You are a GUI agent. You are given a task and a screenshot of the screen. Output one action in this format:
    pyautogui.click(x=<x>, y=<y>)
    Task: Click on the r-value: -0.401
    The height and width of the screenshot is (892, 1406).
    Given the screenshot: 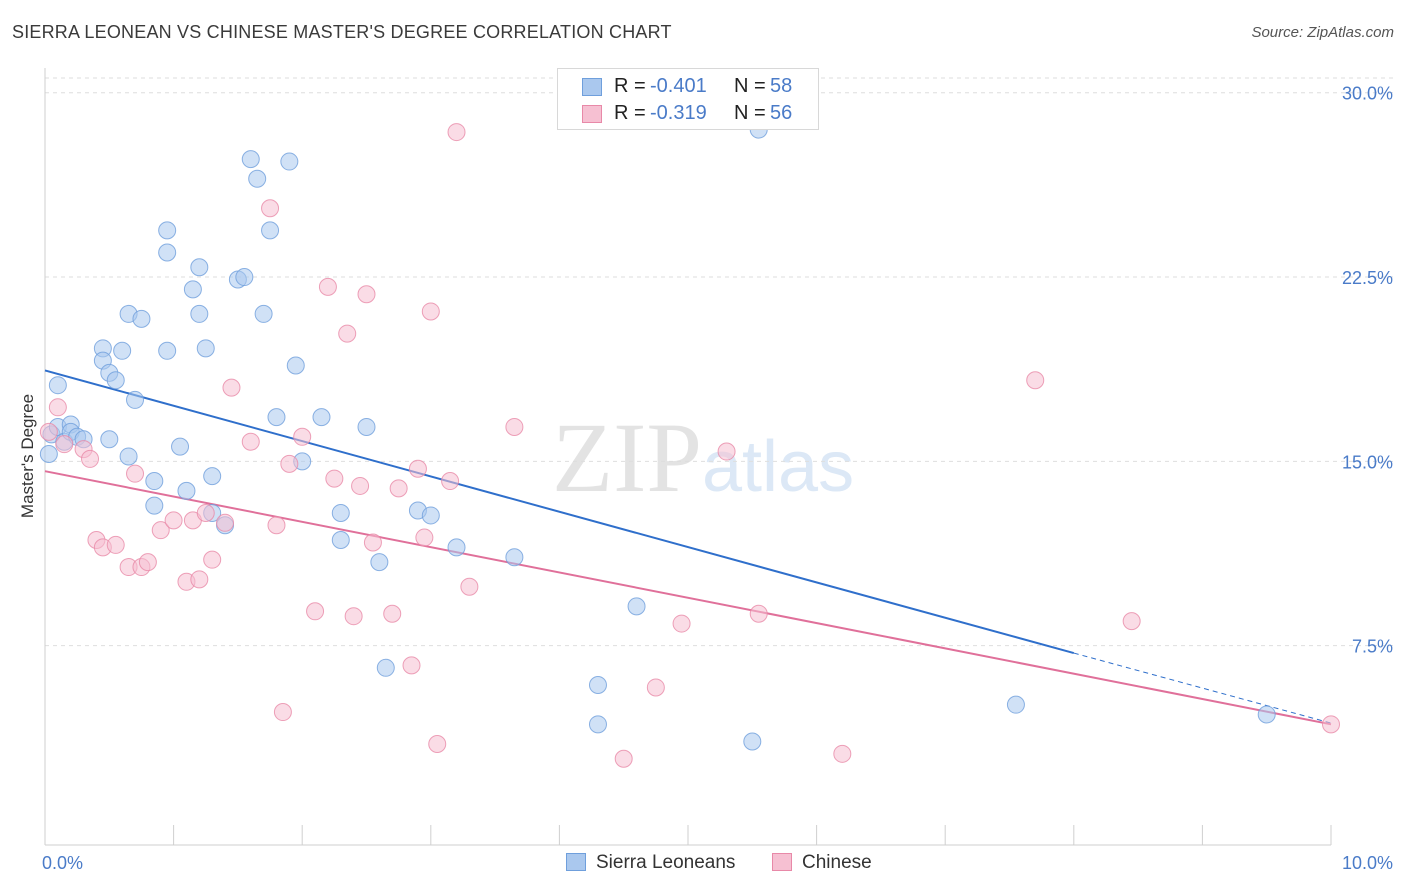 What is the action you would take?
    pyautogui.click(x=678, y=86)
    